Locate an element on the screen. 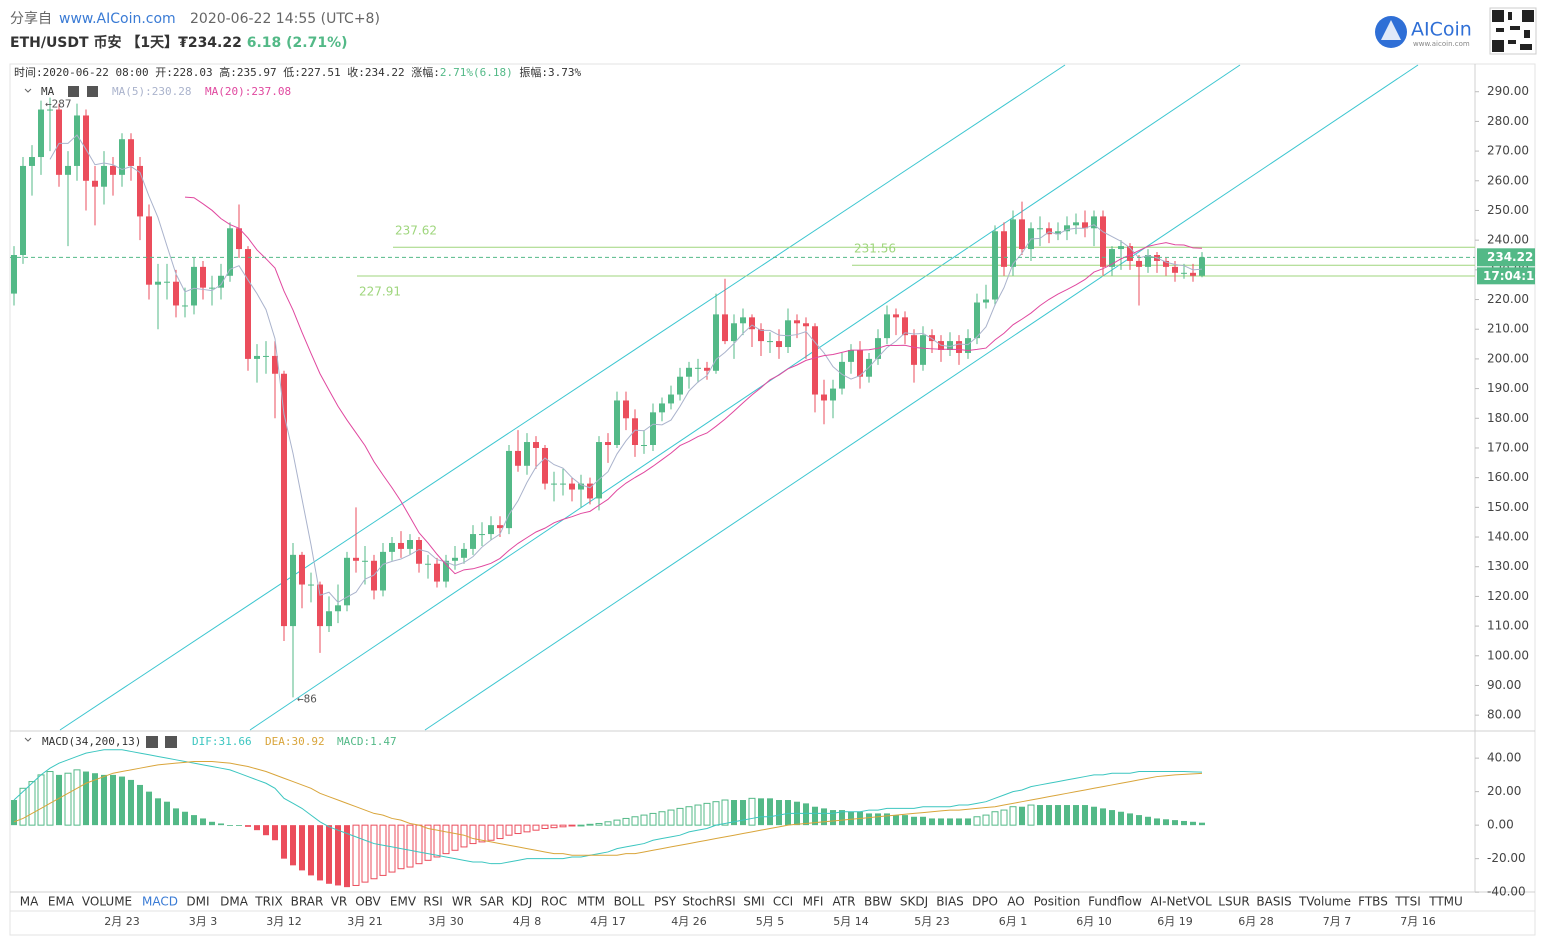 The height and width of the screenshot is (944, 1546). x-tick-label: 6月 19 is located at coordinates (1175, 921).